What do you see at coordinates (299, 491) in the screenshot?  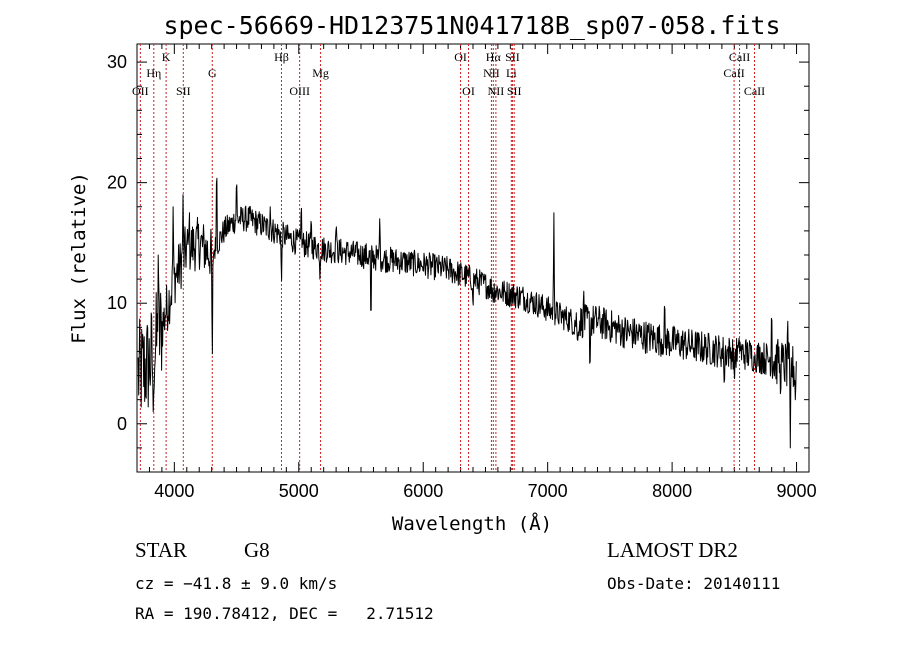 I see `x-tick-label: 5000` at bounding box center [299, 491].